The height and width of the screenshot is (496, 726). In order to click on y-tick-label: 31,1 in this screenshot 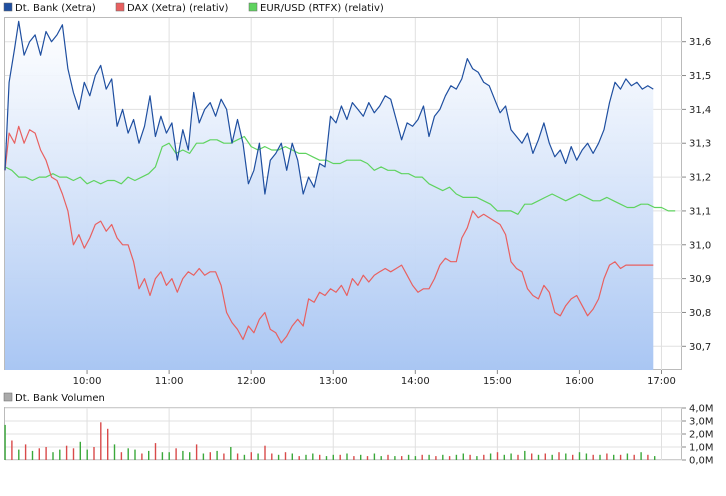, I will do `click(700, 211)`.